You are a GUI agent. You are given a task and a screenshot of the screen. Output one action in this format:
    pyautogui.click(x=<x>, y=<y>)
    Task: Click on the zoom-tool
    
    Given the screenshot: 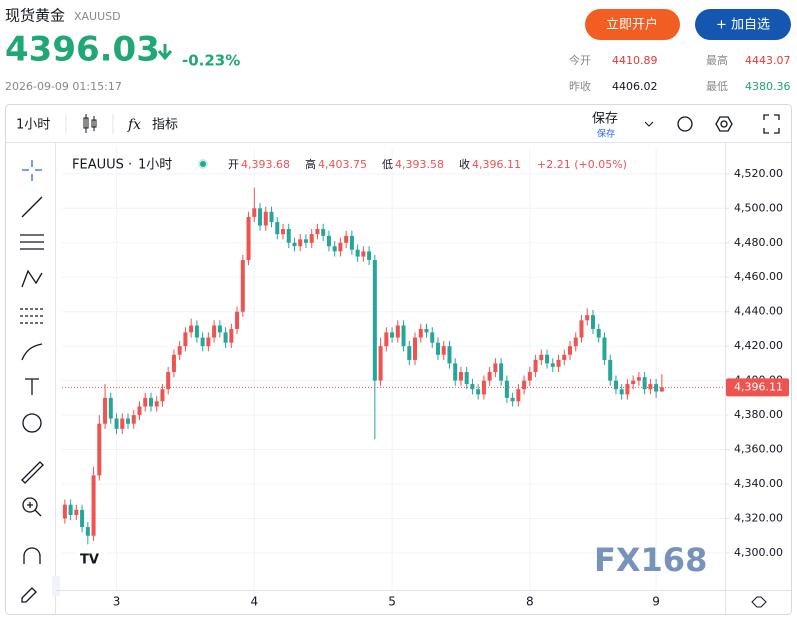 What is the action you would take?
    pyautogui.click(x=30, y=505)
    